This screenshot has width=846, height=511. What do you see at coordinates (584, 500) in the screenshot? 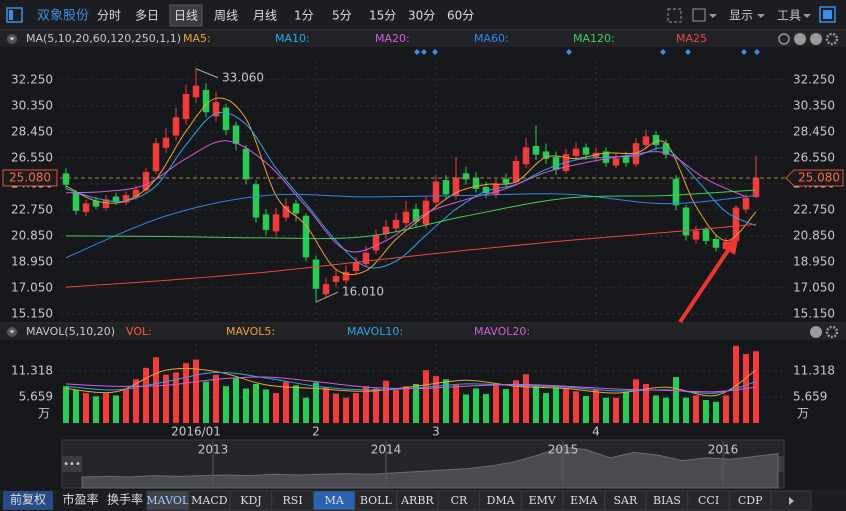
I see `indicator-tab: EMA` at bounding box center [584, 500].